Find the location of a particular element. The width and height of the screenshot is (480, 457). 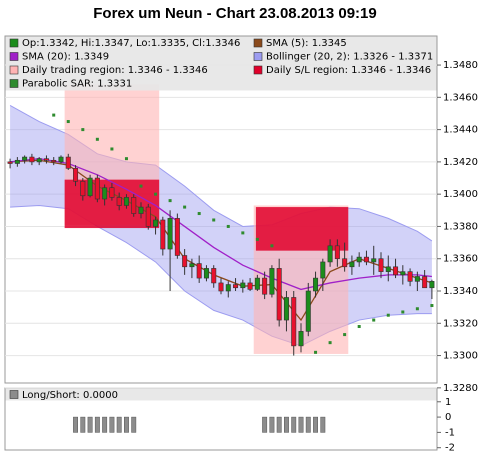

y-tick-label: -1 is located at coordinates (450, 432).